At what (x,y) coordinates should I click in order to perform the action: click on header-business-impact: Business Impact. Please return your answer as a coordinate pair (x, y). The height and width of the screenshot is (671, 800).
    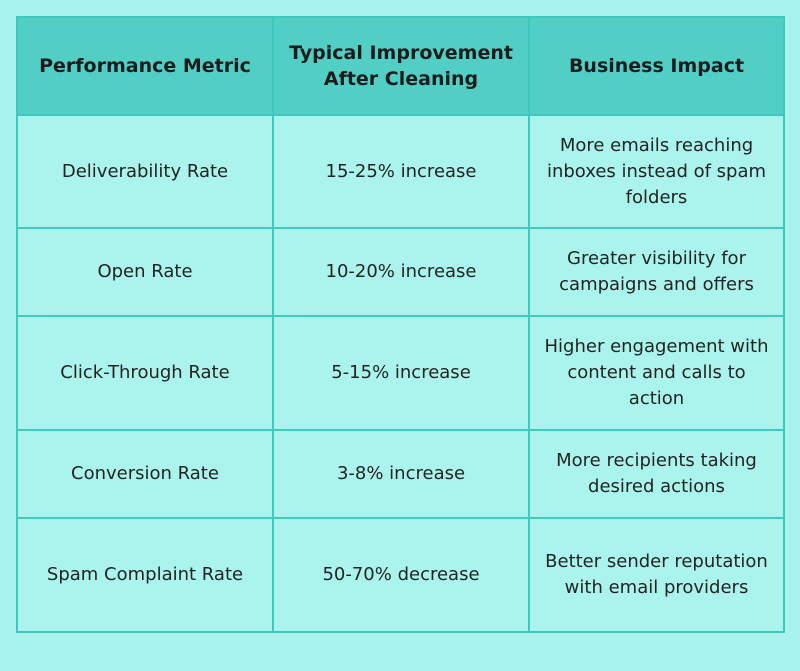
    Looking at the image, I should click on (656, 66).